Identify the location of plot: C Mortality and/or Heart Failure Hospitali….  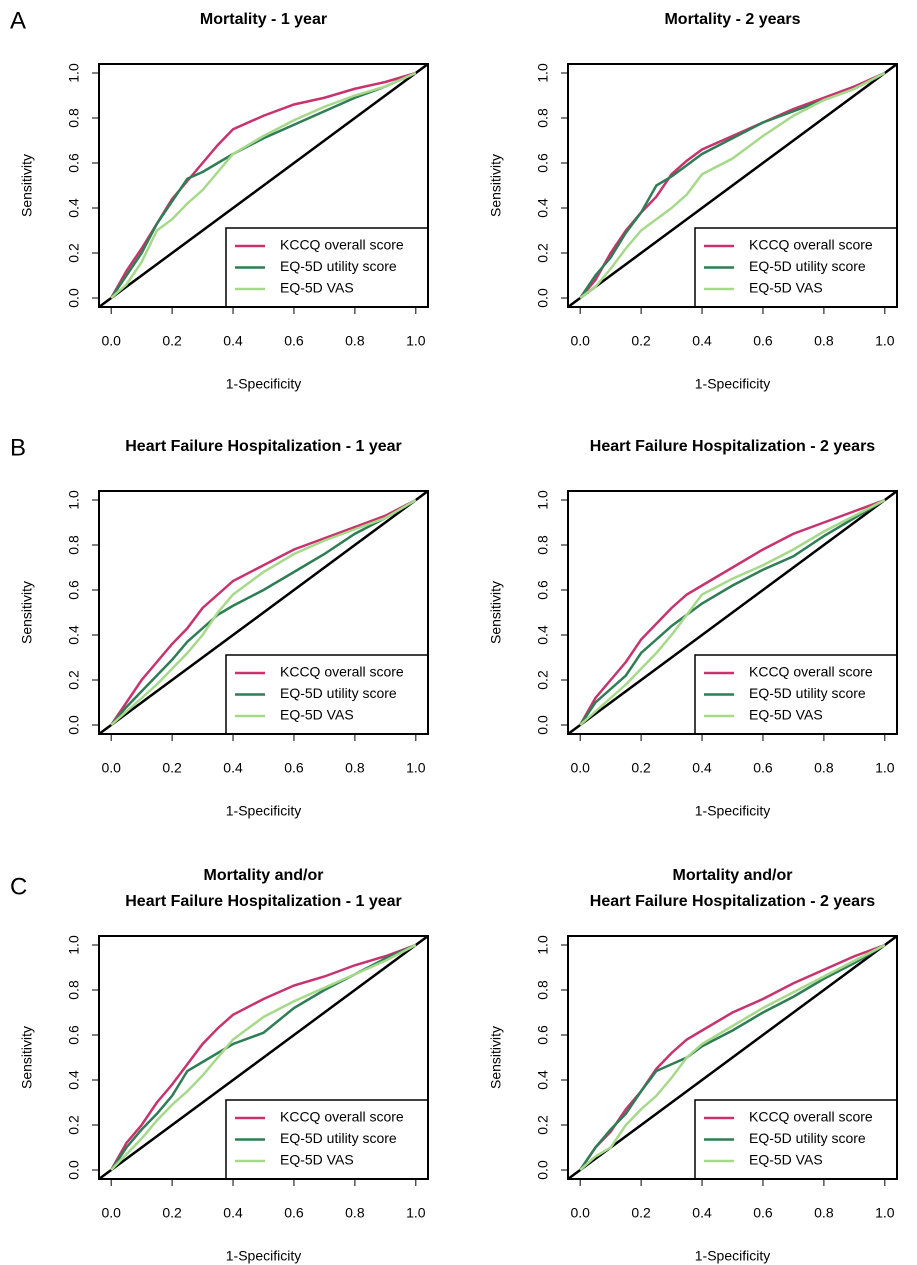
(219, 1065).